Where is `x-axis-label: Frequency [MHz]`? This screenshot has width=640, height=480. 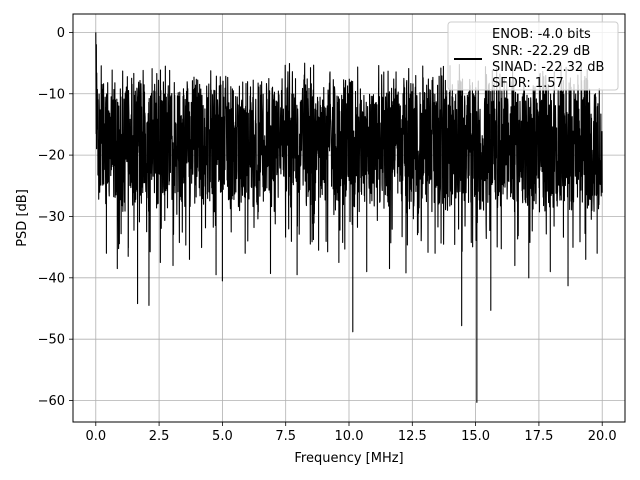
x-axis-label: Frequency [MHz] is located at coordinates (348, 458).